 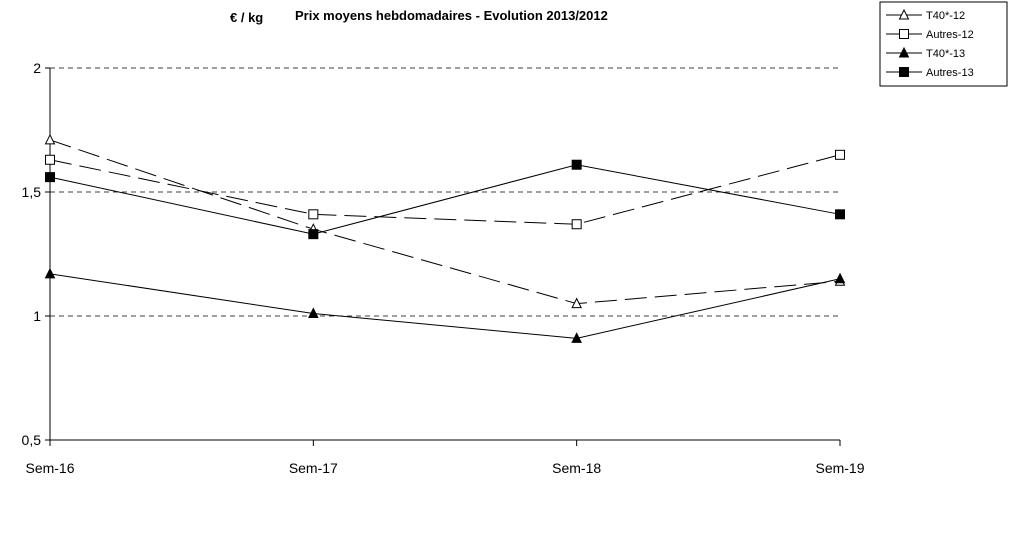 What do you see at coordinates (950, 35) in the screenshot?
I see `legend-label-1: Autres-12` at bounding box center [950, 35].